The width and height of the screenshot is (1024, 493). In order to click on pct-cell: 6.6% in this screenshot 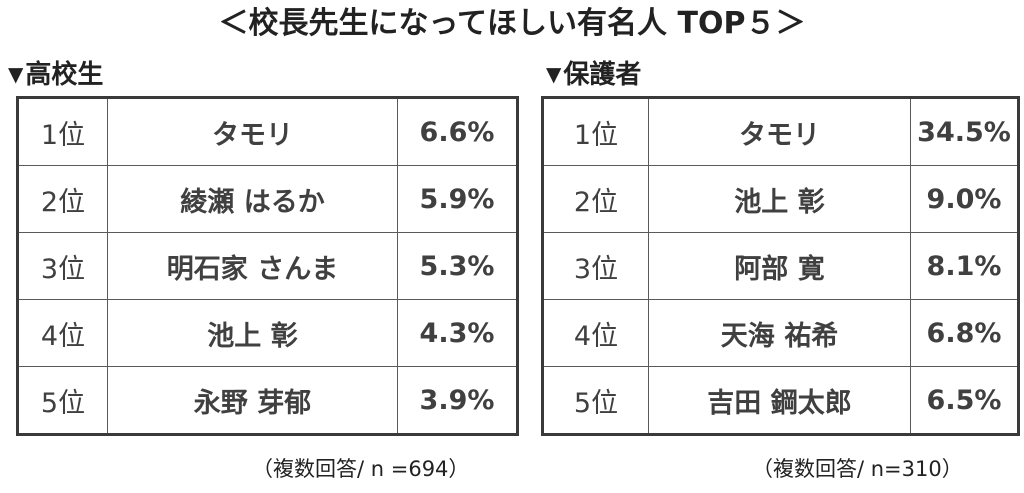, I will do `click(457, 131)`.